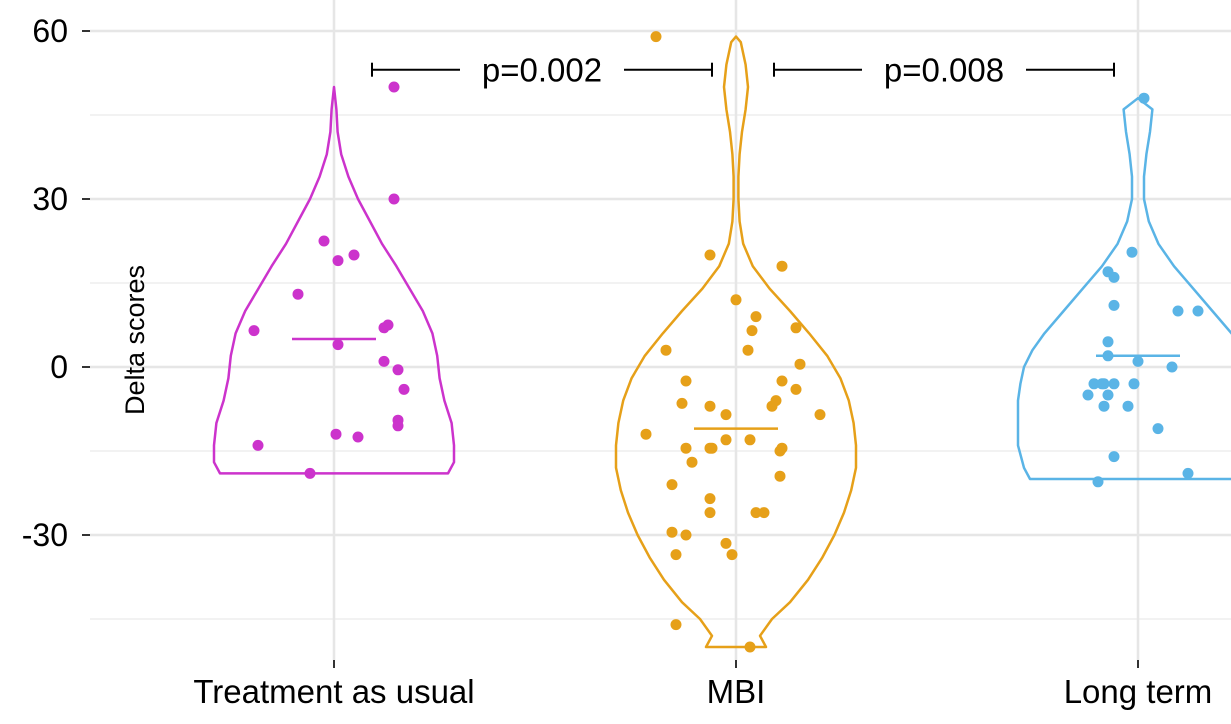 The image size is (1231, 724). Describe the element at coordinates (50, 31) in the screenshot. I see `y-tick-label: 60` at that location.